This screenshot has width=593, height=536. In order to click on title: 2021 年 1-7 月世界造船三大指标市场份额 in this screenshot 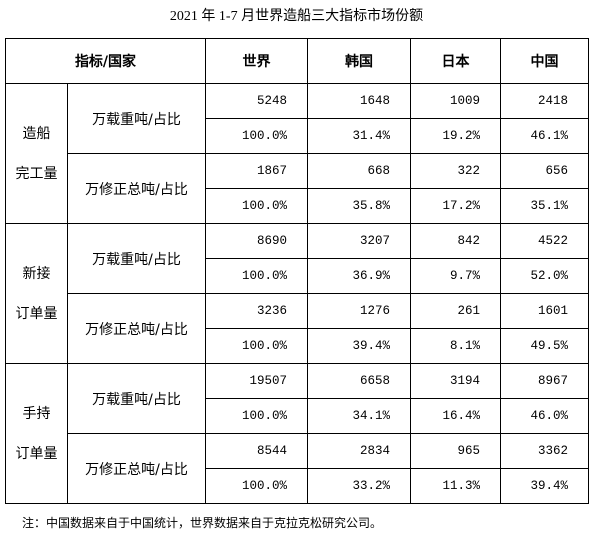, I will do `click(296, 16)`.